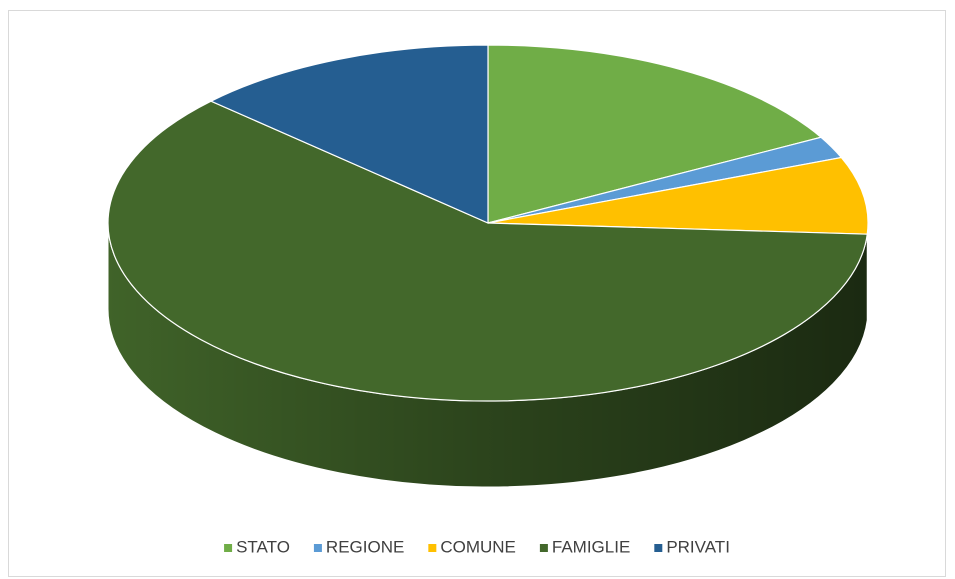  I want to click on legend-label: FAMIGLIE, so click(591, 546).